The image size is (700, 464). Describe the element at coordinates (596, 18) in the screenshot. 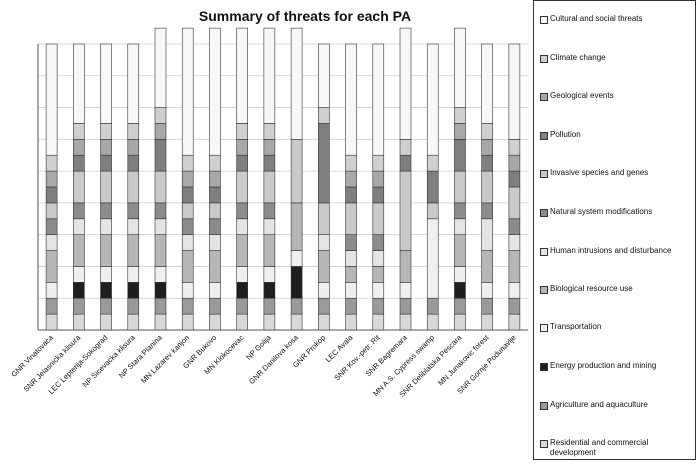

I see `legend-label: Cultural and social threats` at that location.